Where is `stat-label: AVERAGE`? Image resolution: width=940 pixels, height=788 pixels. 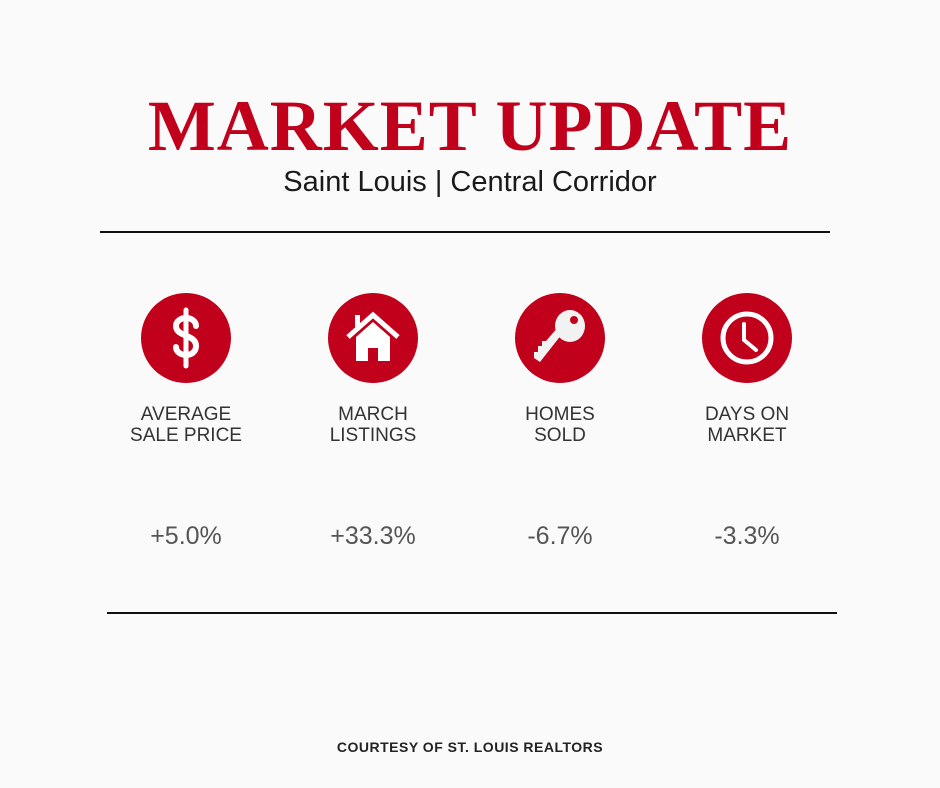 stat-label: AVERAGE is located at coordinates (186, 414).